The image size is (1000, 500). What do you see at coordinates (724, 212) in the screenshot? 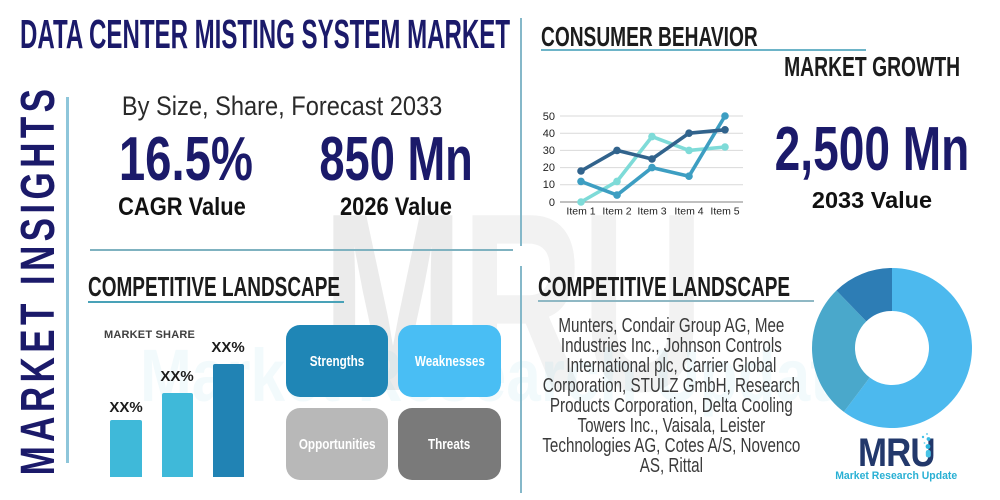
I see `svg-text: Item 5` at bounding box center [724, 212].